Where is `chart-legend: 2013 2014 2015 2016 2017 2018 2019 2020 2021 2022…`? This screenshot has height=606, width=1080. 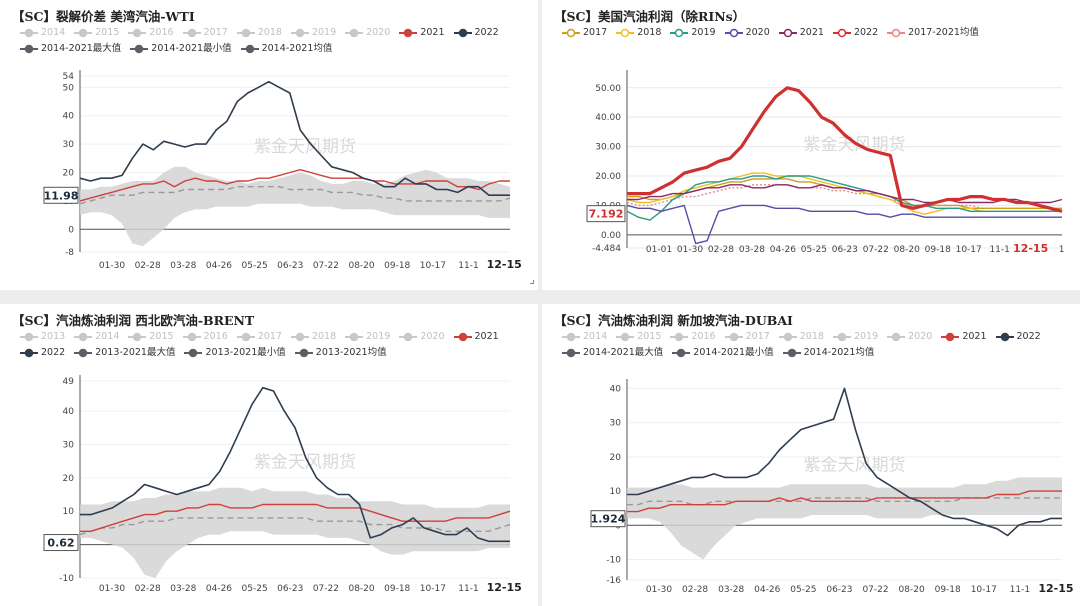
chart-legend: 2013 2014 2015 2016 2017 2018 2019 2020 2021 2022… is located at coordinates (264, 345).